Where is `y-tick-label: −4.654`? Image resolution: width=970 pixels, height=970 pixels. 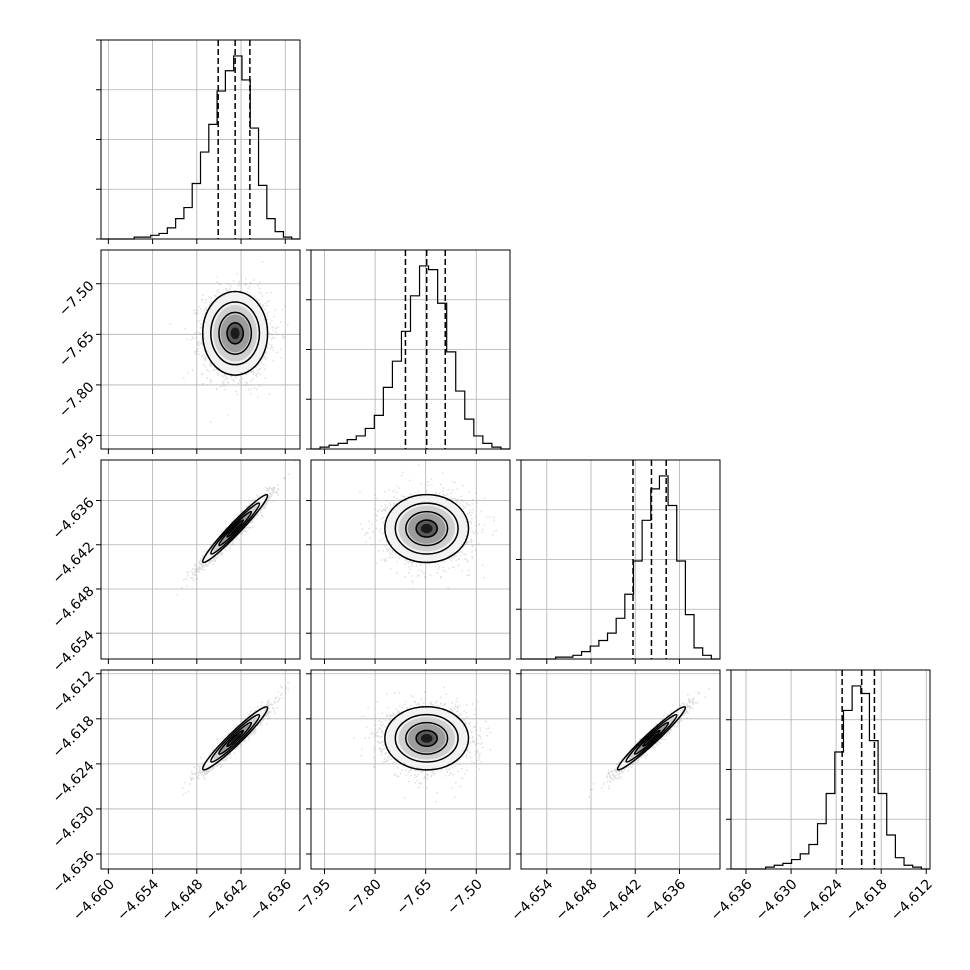 y-tick-label: −4.654 is located at coordinates (74, 651).